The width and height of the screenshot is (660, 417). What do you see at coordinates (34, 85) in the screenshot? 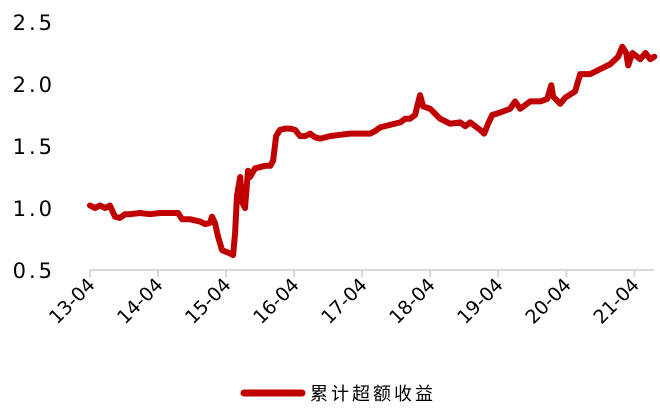
I see `y-tick-label: 2.0` at bounding box center [34, 85].